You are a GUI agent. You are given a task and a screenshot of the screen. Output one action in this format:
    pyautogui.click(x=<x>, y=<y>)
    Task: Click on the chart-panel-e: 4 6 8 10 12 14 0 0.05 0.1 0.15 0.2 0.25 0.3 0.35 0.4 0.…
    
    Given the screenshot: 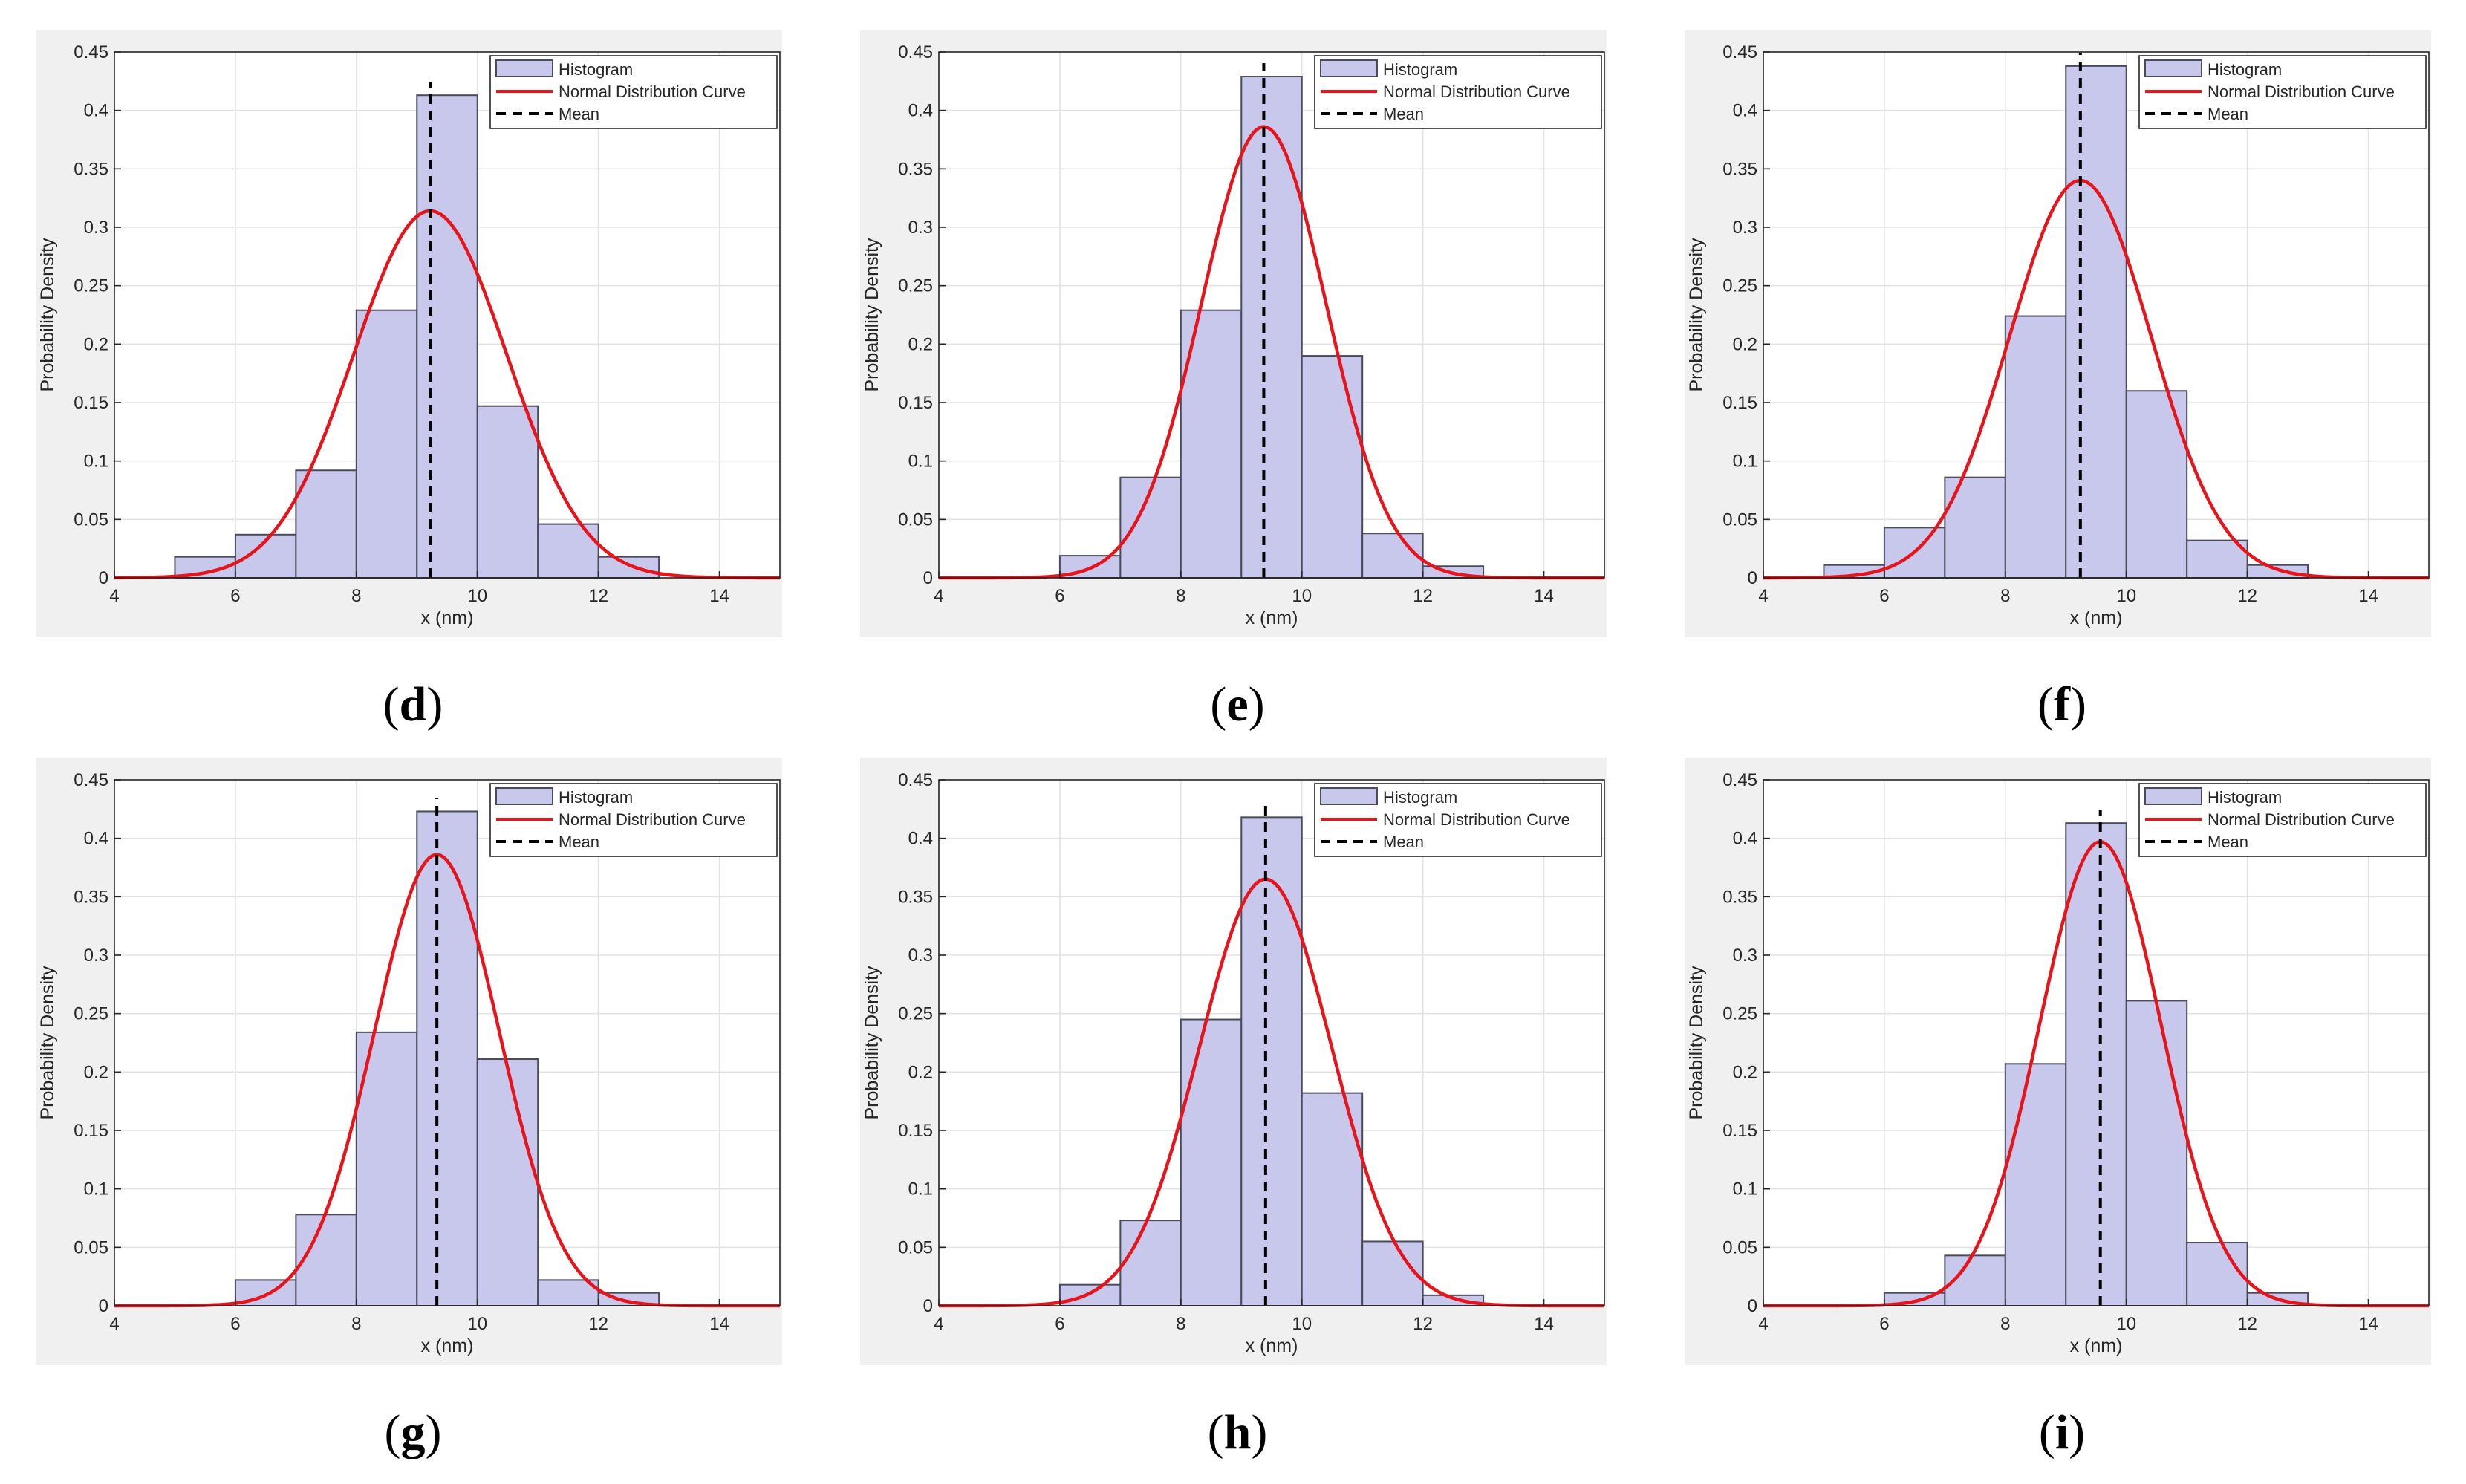 What is the action you would take?
    pyautogui.click(x=1234, y=381)
    